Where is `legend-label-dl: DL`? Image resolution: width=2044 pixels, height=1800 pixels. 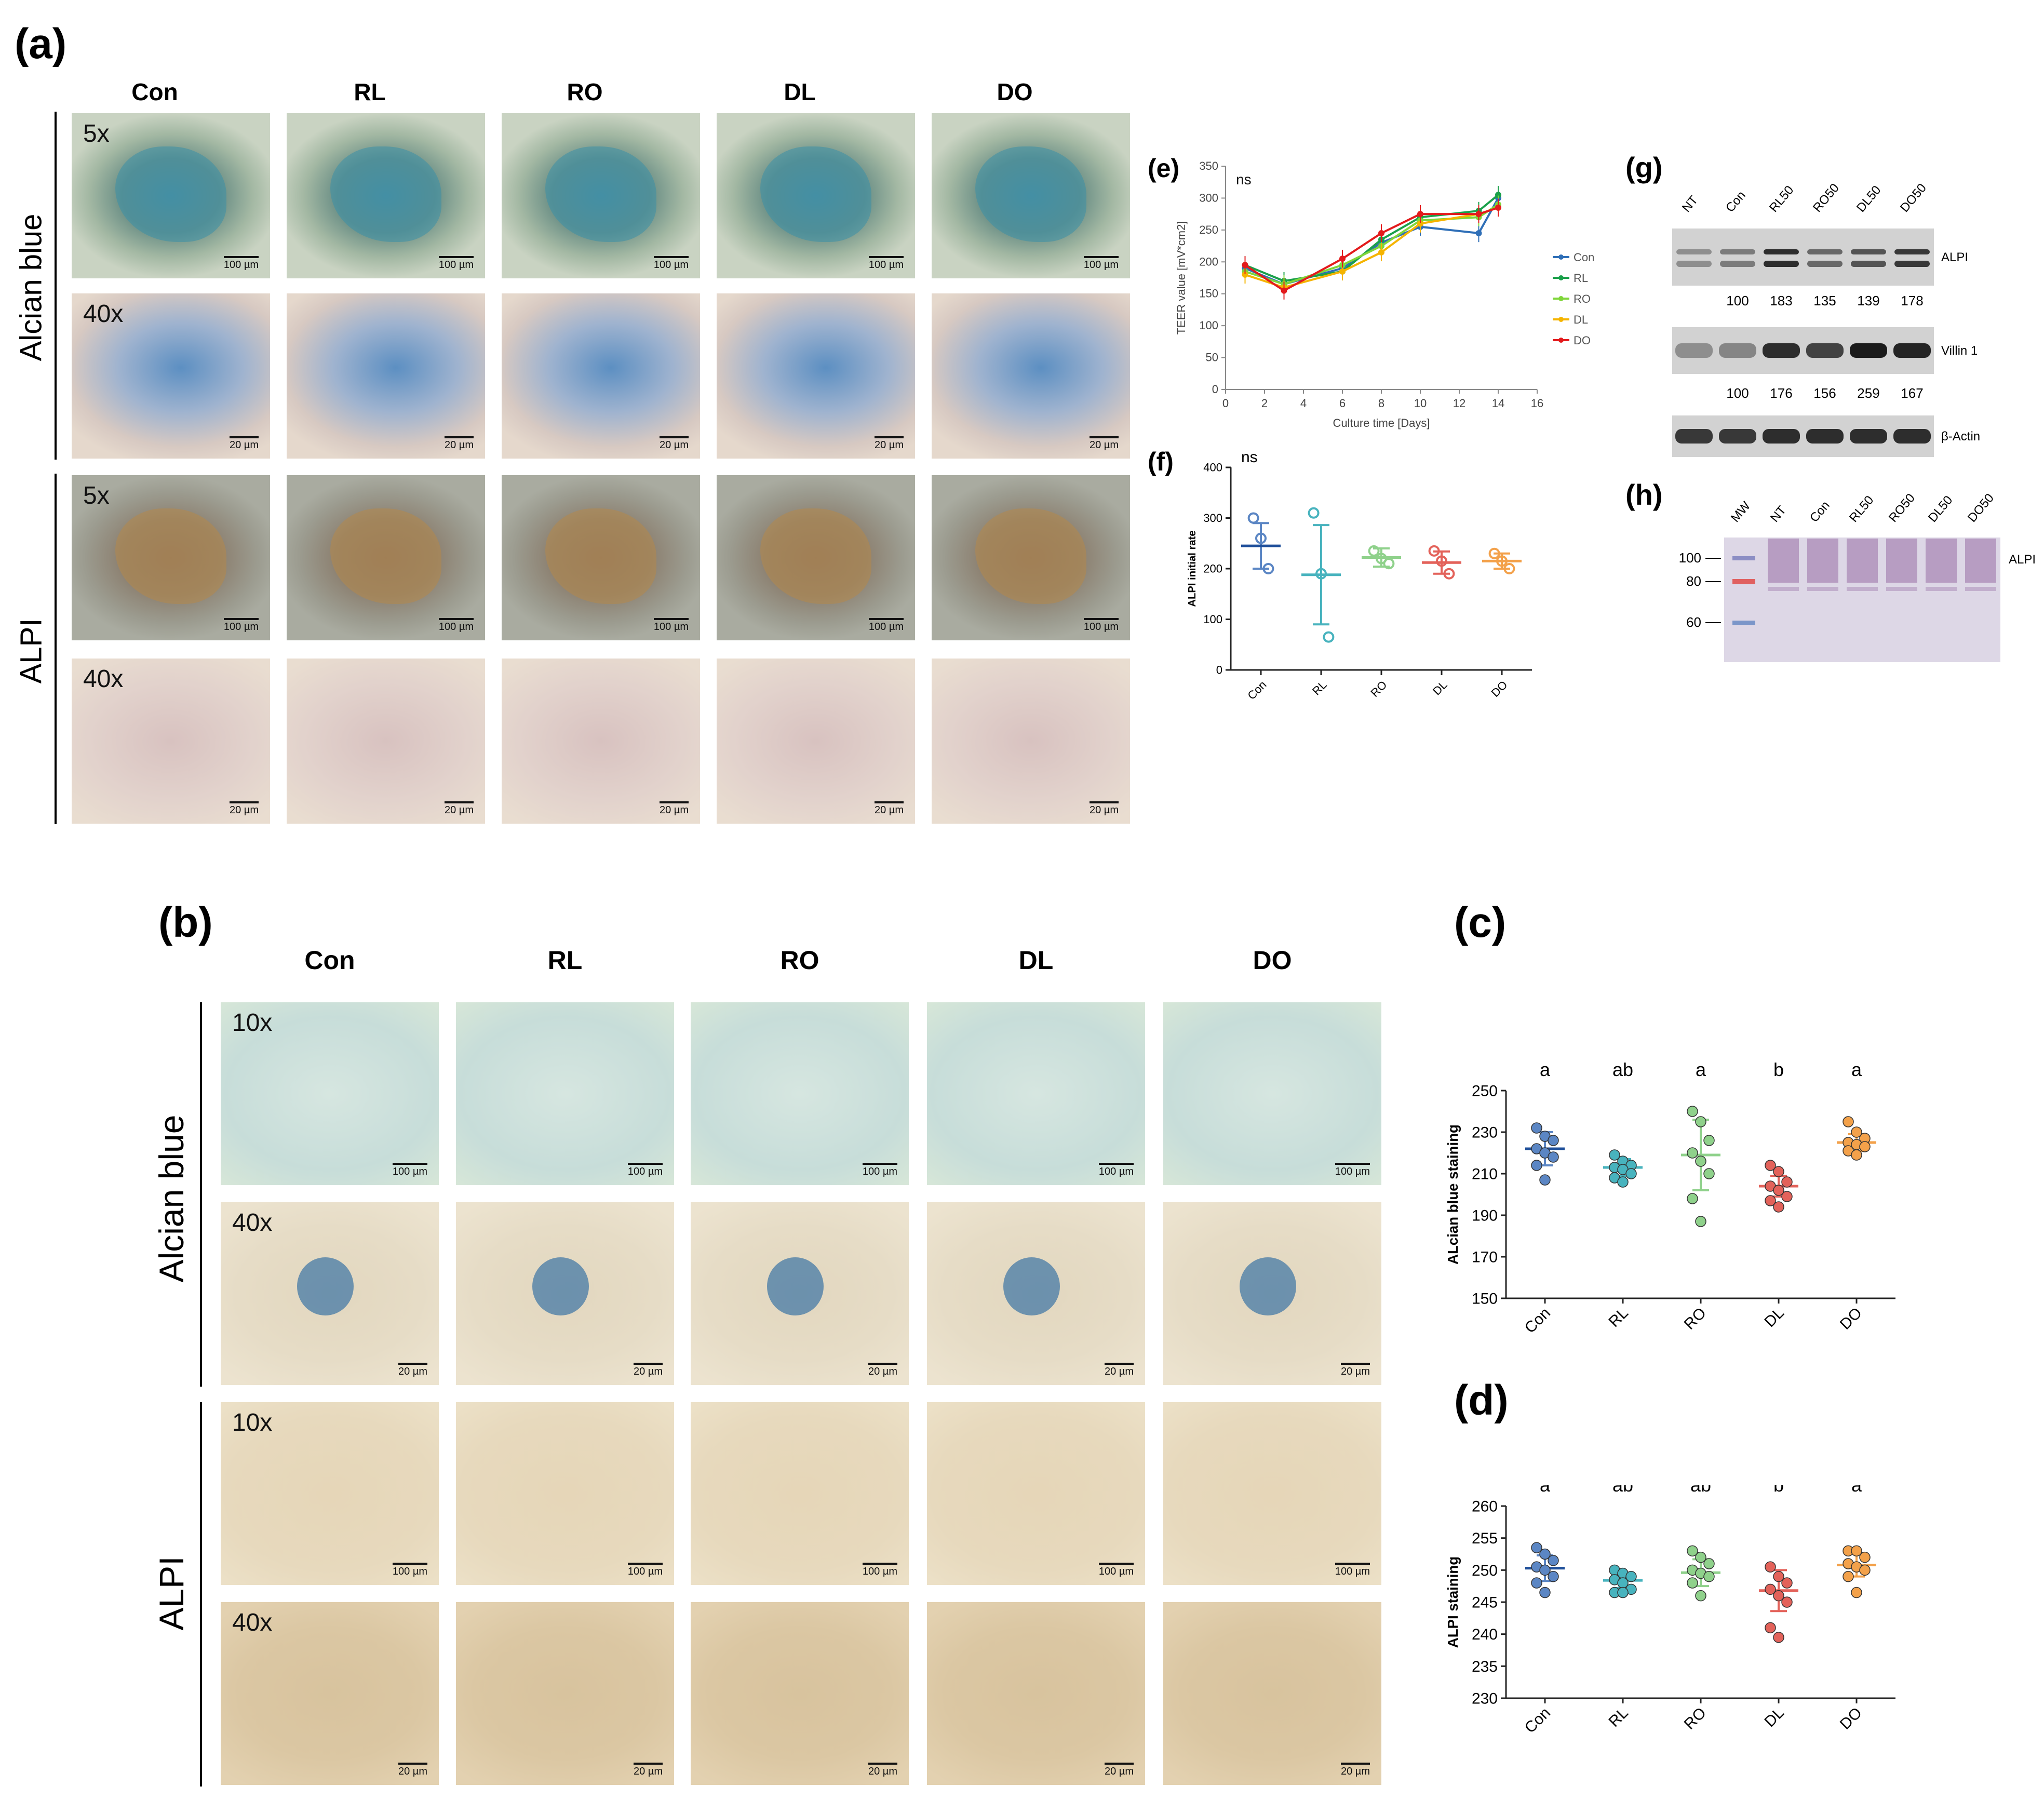 legend-label-dl: DL is located at coordinates (1581, 319).